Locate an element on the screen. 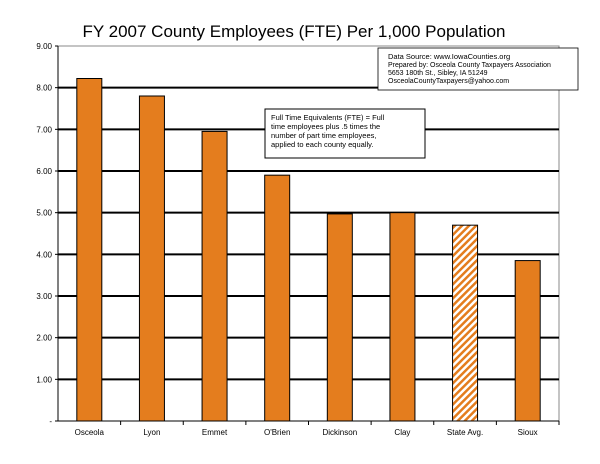  x-tick-label: Dickinson is located at coordinates (339, 432).